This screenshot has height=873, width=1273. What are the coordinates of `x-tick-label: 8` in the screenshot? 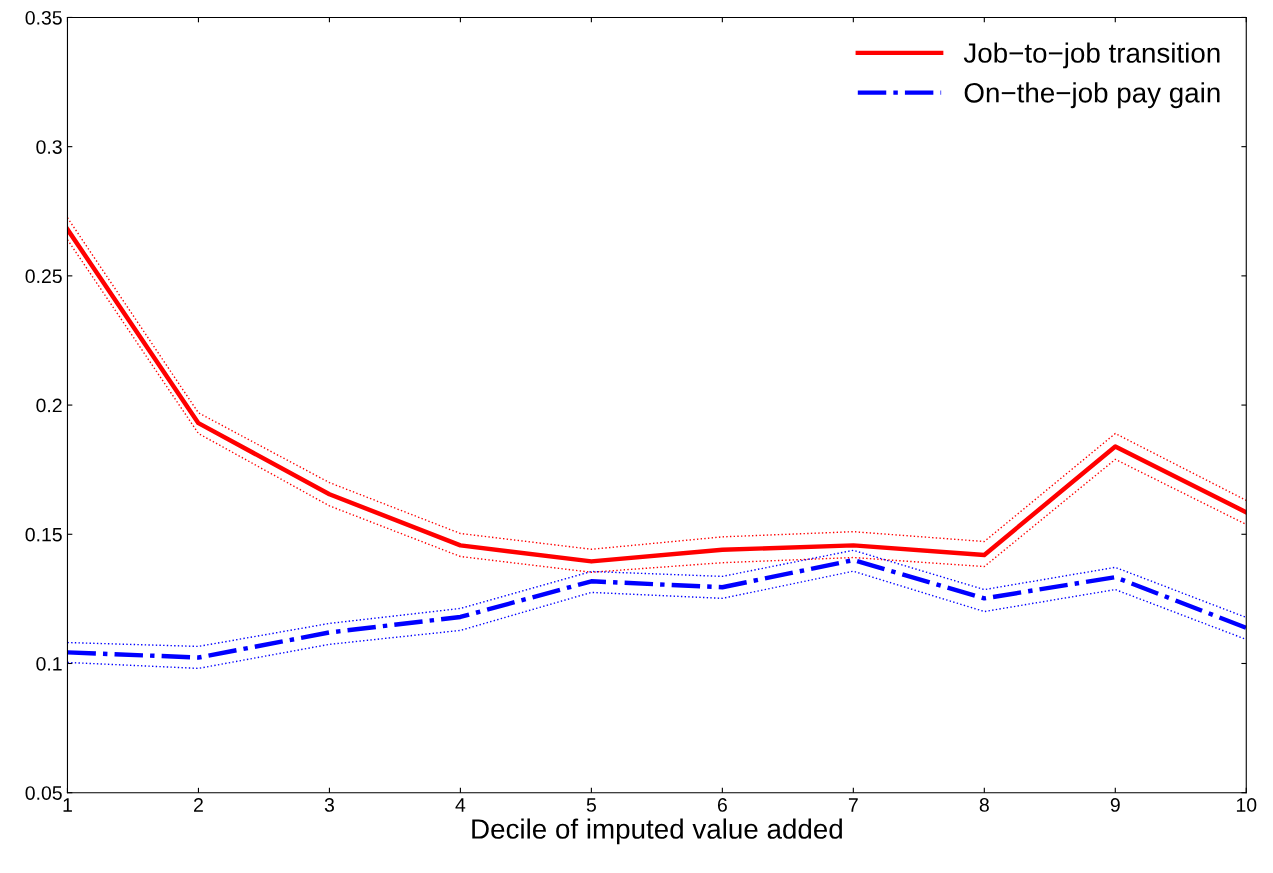 It's located at (984, 805).